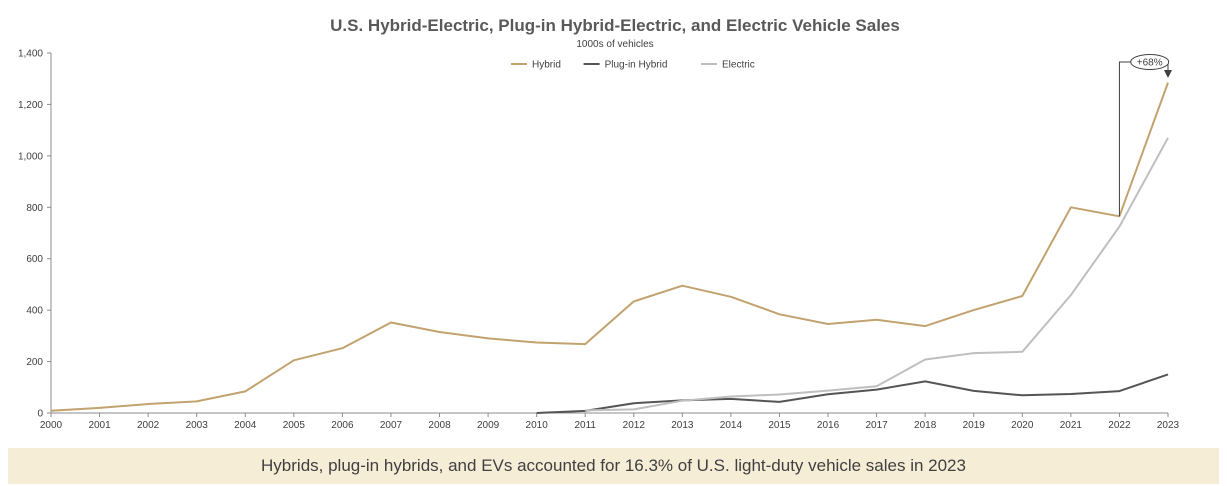  I want to click on x-tick-label: 2020, so click(1022, 425).